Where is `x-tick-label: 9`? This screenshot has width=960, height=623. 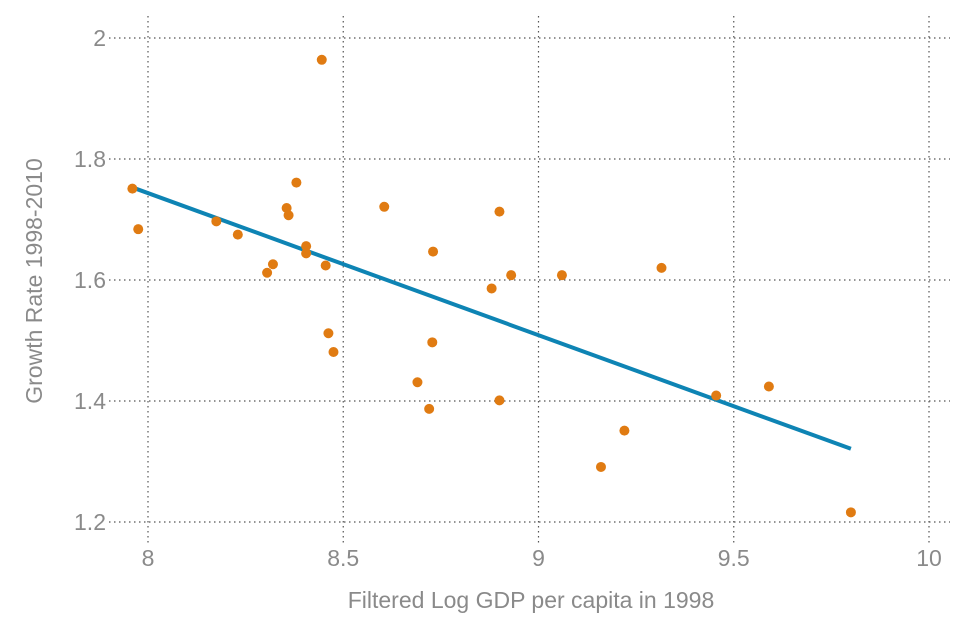
x-tick-label: 9 is located at coordinates (538, 558).